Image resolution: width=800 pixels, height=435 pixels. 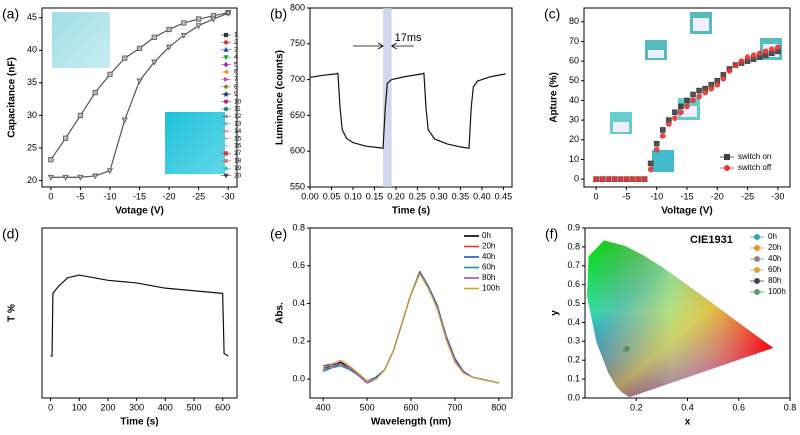 I want to click on legend-label: 18, so click(x=238, y=161).